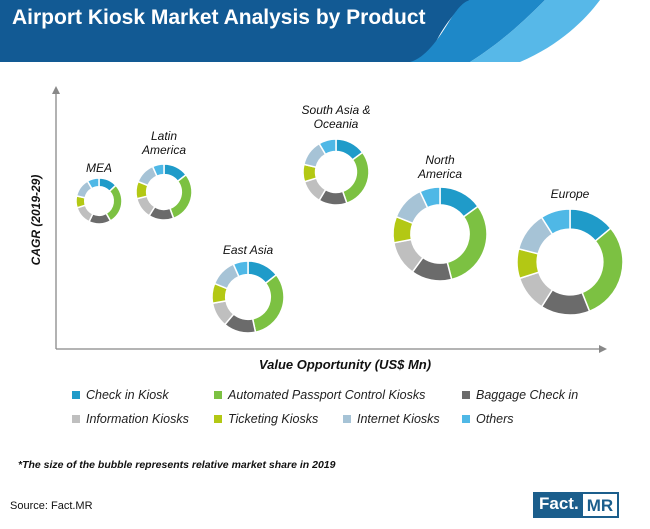 Image resolution: width=650 pixels, height=529 pixels. What do you see at coordinates (56, 90) in the screenshot?
I see `y-axis-arrow` at bounding box center [56, 90].